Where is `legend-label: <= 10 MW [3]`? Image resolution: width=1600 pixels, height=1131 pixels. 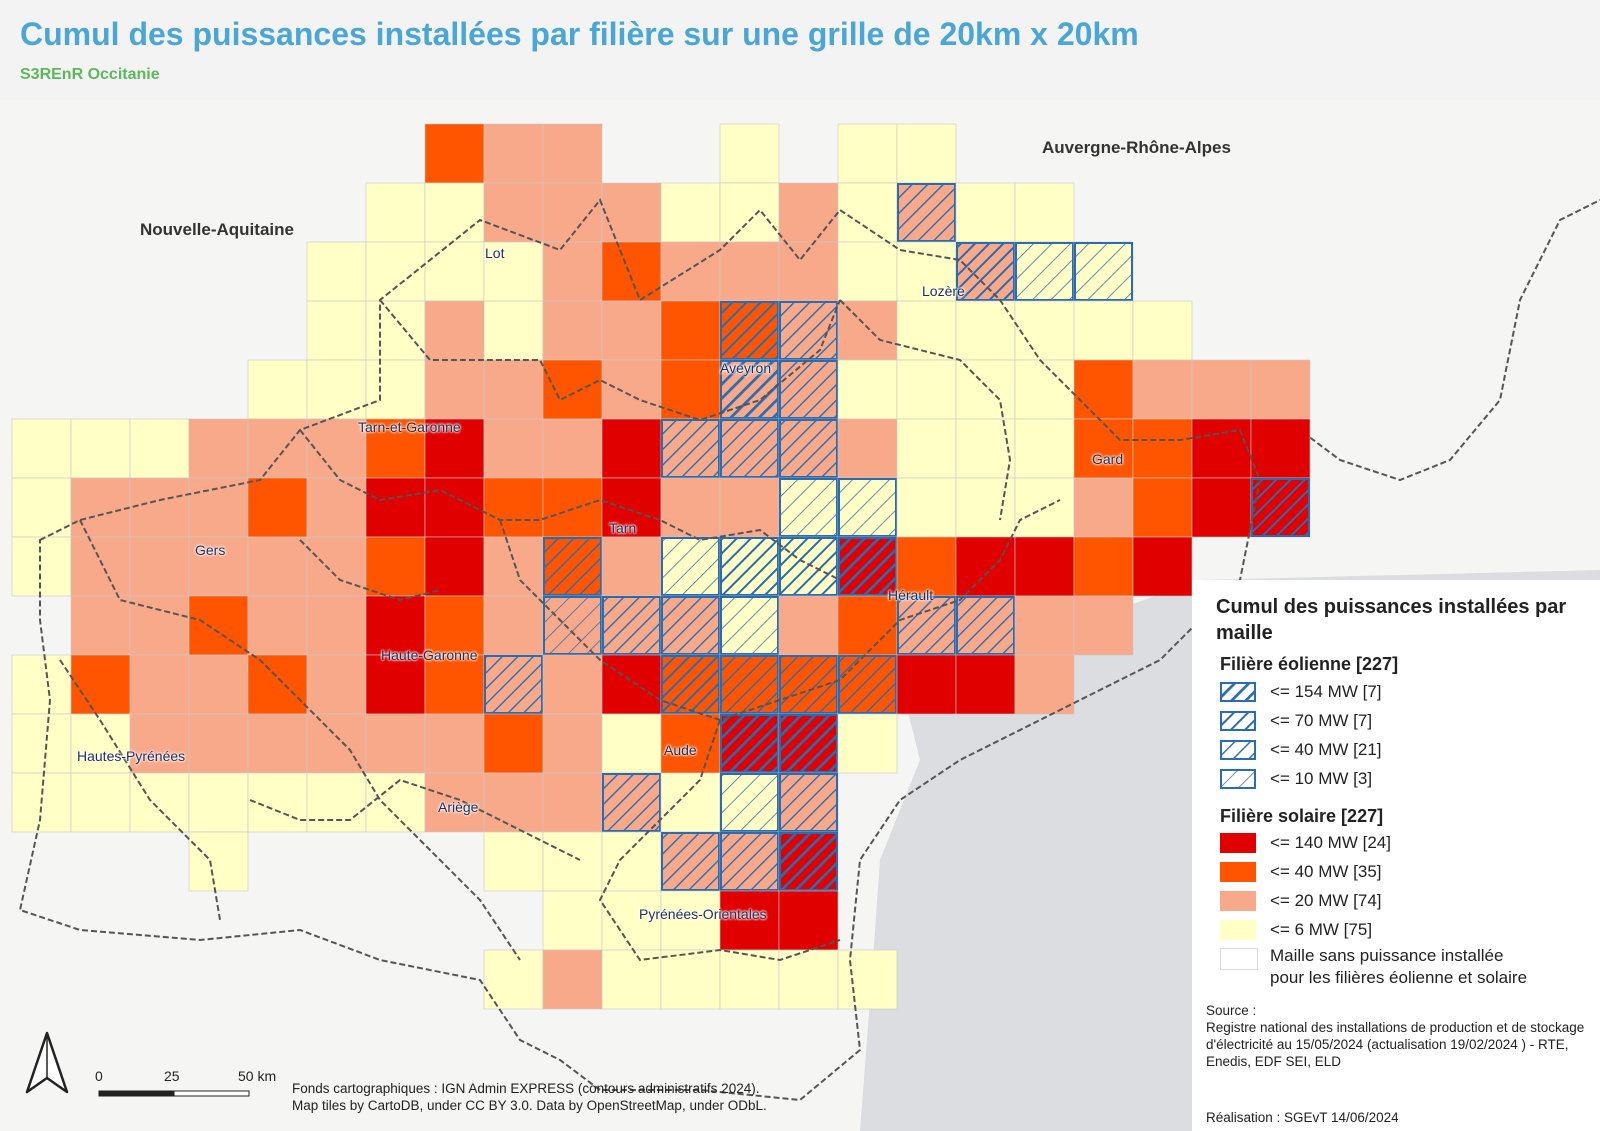
legend-label: <= 10 MW [3] is located at coordinates (1321, 778).